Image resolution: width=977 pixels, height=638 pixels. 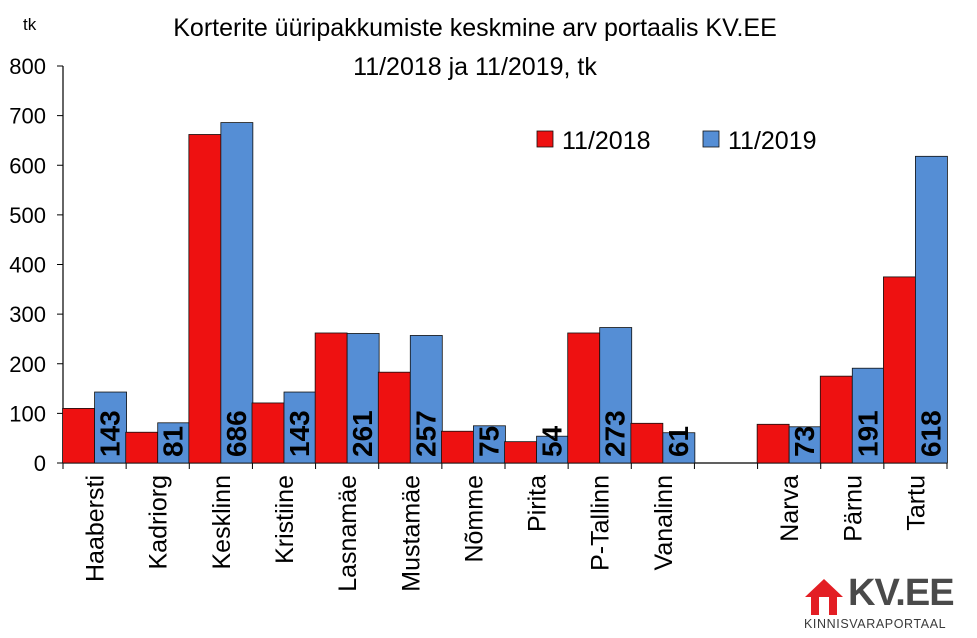 What do you see at coordinates (236, 433) in the screenshot?
I see `data-label-2019: 686` at bounding box center [236, 433].